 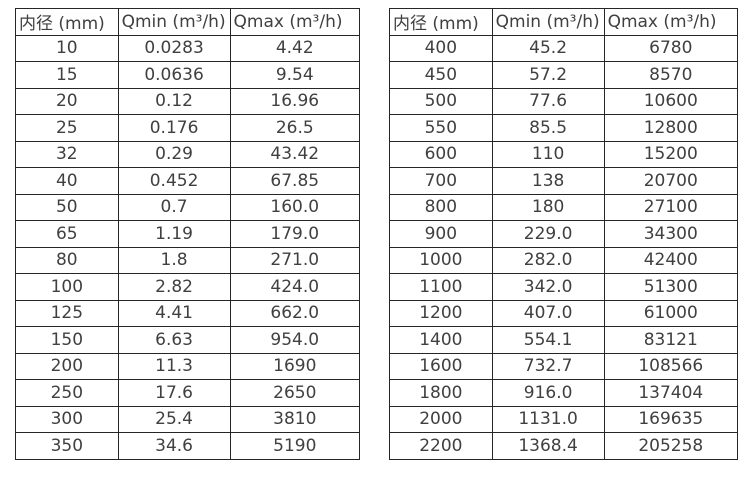 I want to click on table-cell: 0.0636, so click(x=174, y=75).